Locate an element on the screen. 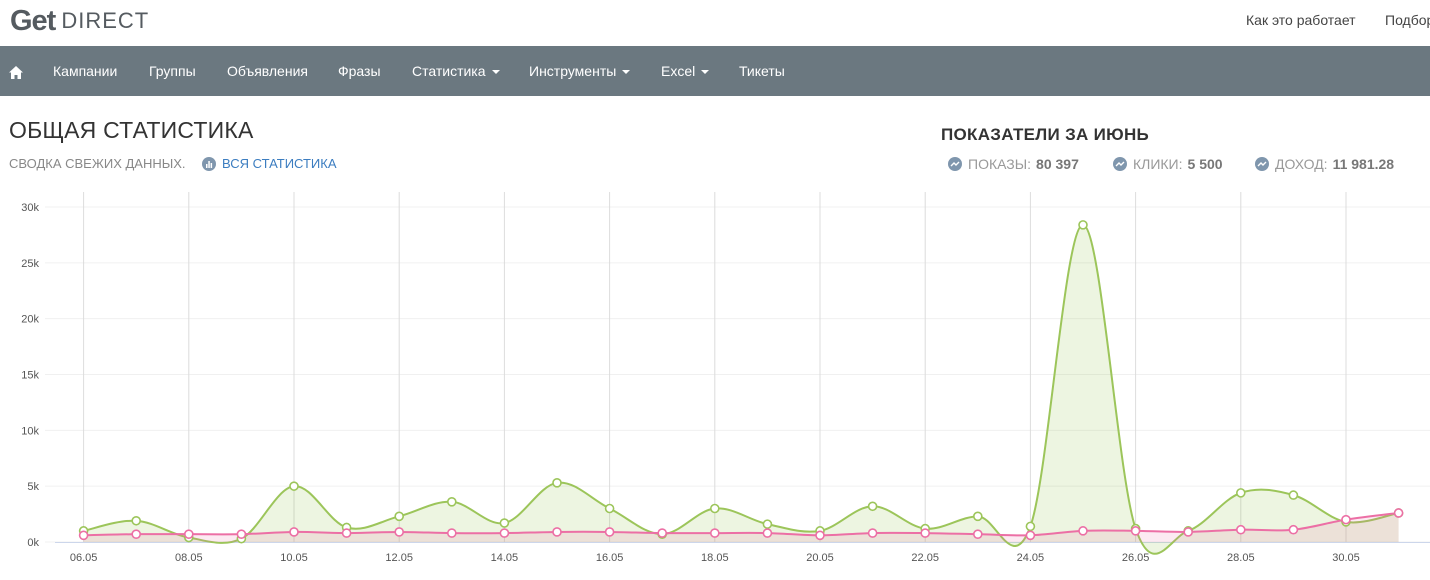  logo-direct-text: DIRECT is located at coordinates (105, 20).